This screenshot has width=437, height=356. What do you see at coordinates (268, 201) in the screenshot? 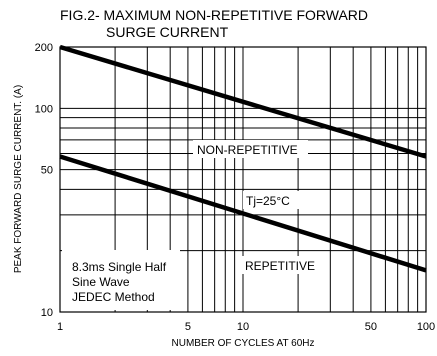
I see `temperature-annotation: Tj=25°C` at bounding box center [268, 201].